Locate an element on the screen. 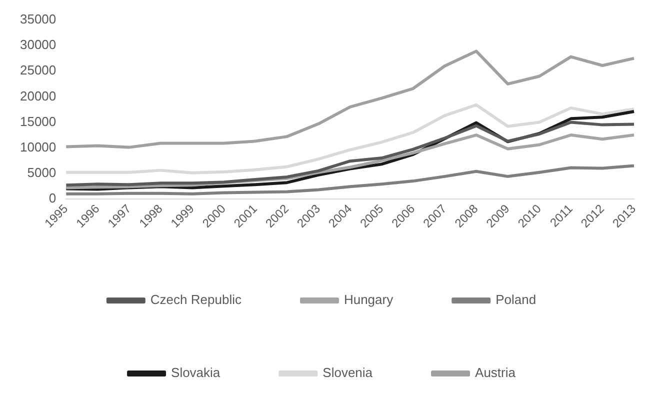  y-tick-label: 10000 is located at coordinates (38, 146).